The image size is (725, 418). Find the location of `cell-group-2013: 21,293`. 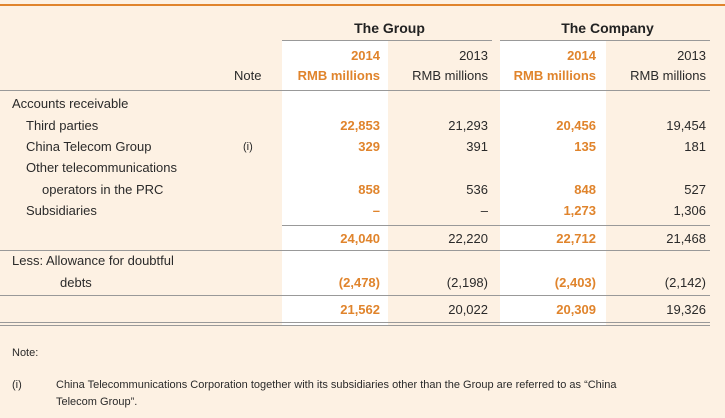

cell-group-2013: 21,293 is located at coordinates (468, 125).